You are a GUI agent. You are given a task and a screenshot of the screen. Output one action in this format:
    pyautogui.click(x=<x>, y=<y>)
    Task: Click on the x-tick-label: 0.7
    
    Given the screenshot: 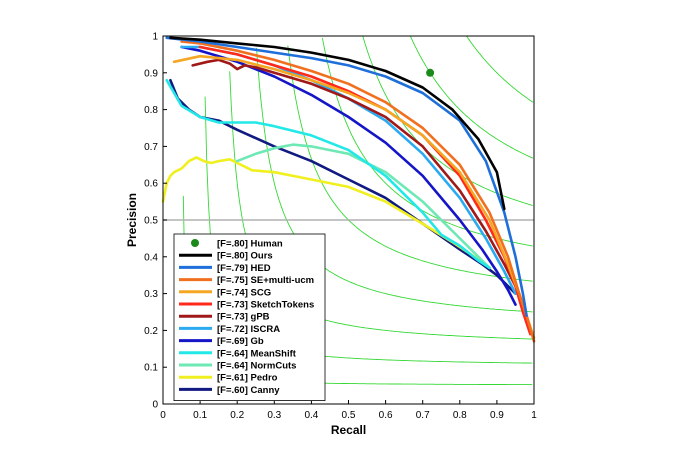 What is the action you would take?
    pyautogui.click(x=423, y=415)
    